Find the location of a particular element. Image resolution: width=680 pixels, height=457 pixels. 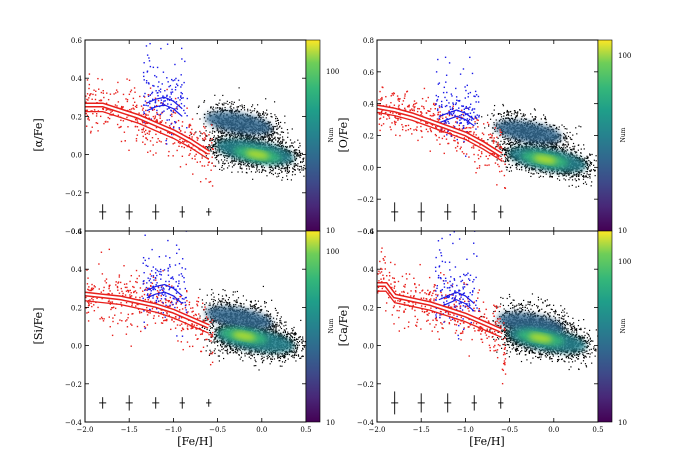

y-tick-label: −0.4 is located at coordinates (74, 232).